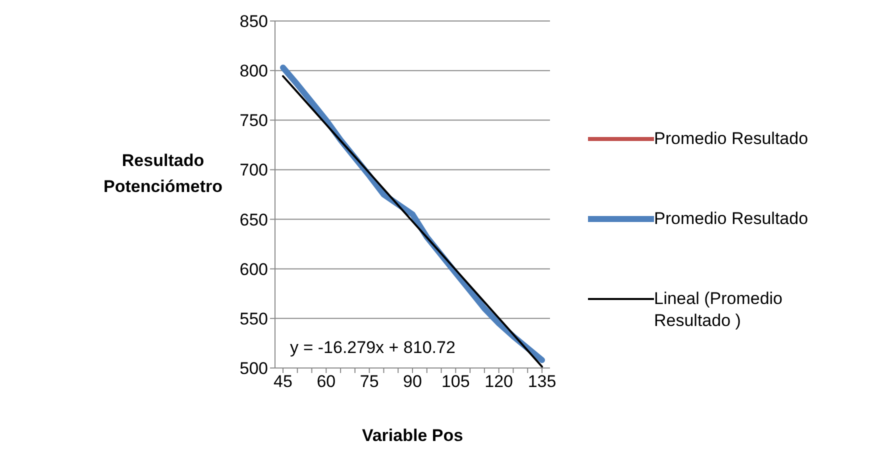  What do you see at coordinates (326, 382) in the screenshot?
I see `x-tick-label: 60` at bounding box center [326, 382].